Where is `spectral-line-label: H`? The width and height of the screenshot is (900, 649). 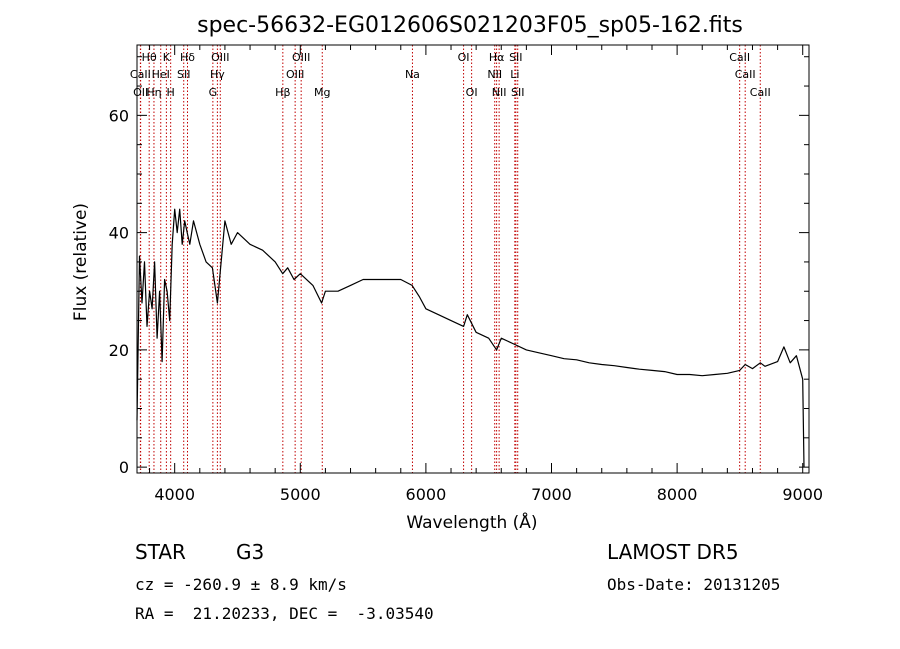 spectral-line-label: H is located at coordinates (171, 92).